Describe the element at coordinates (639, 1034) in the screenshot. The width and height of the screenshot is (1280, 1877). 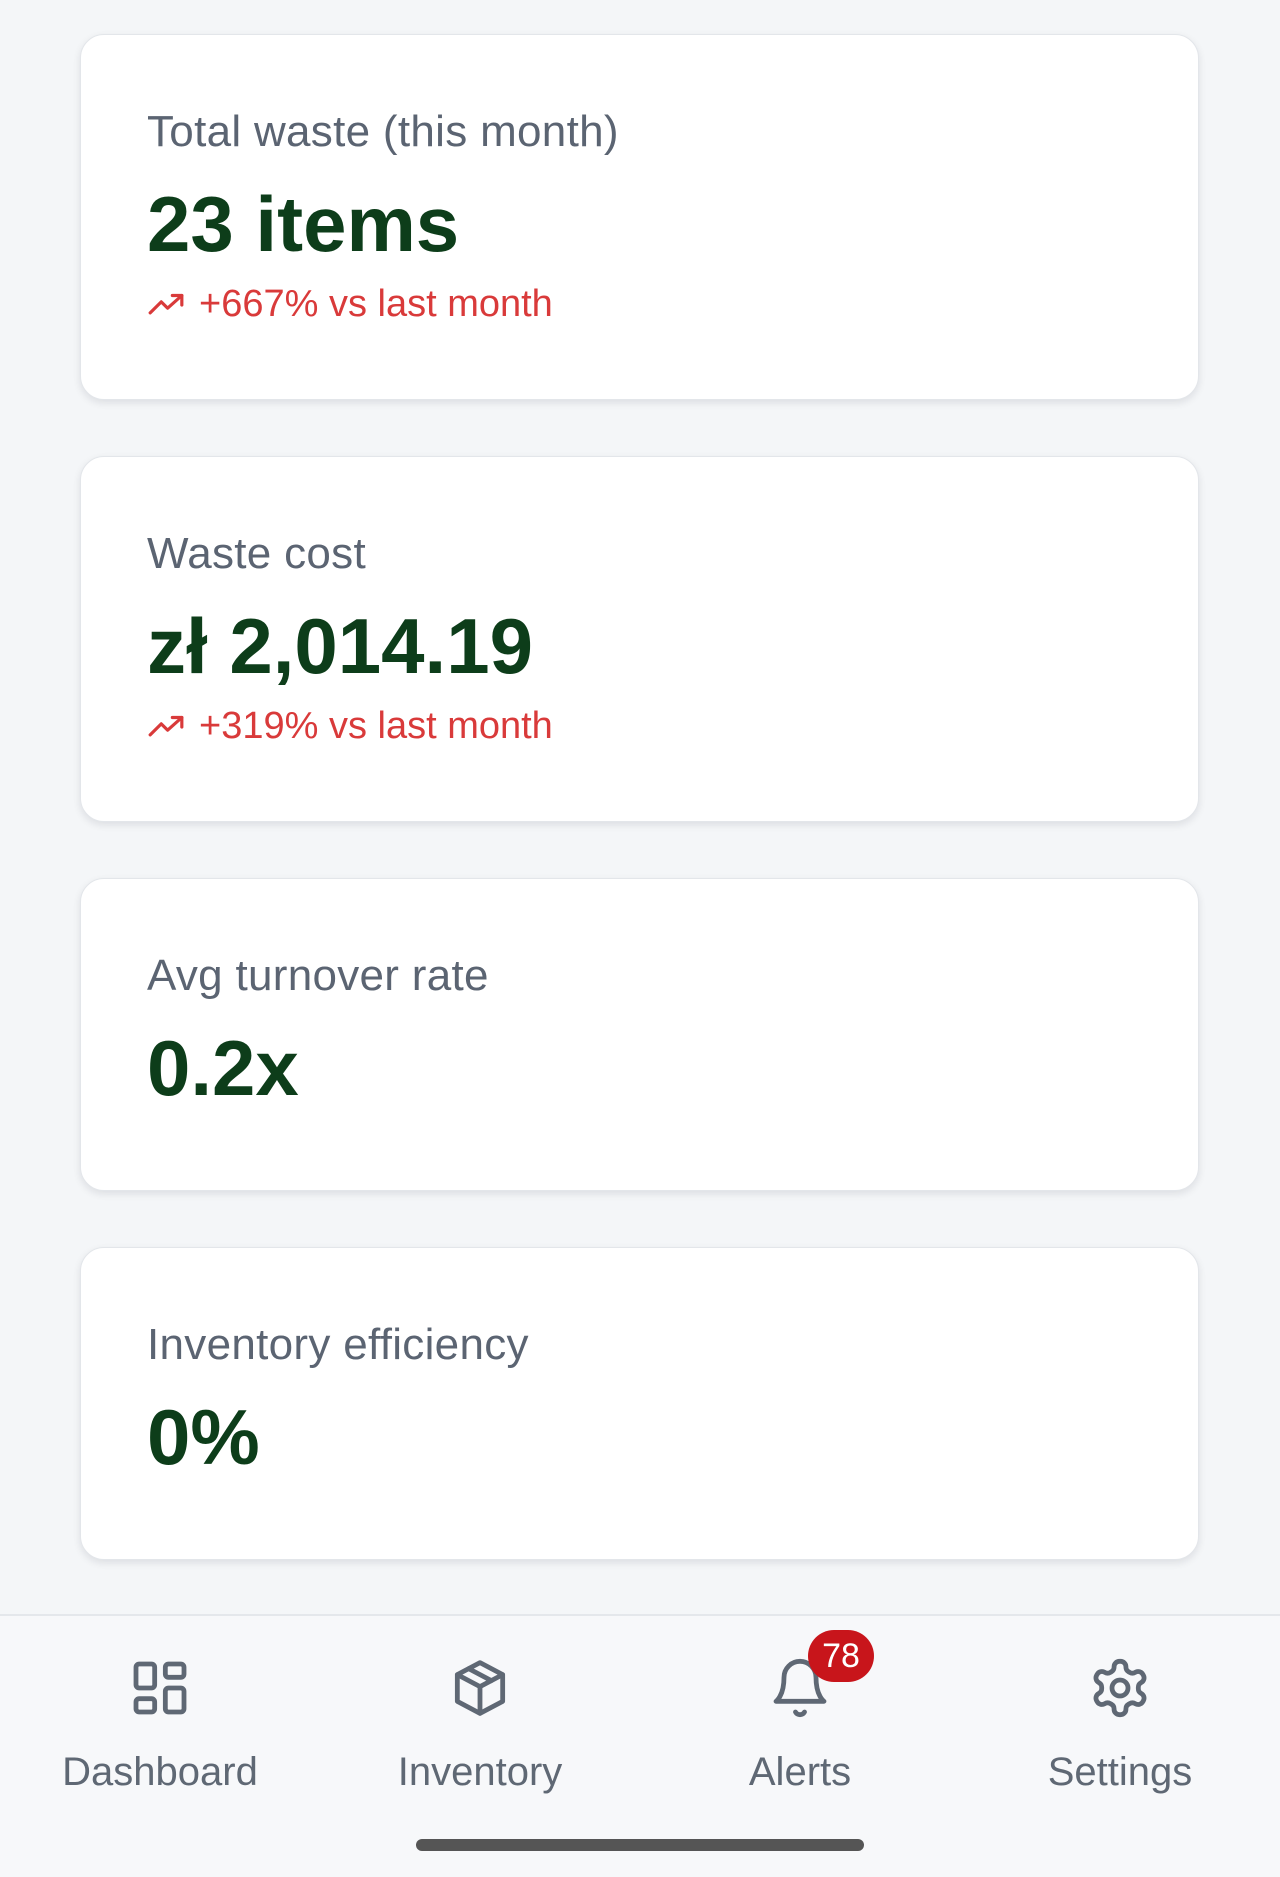
I see `turnover-rate-card: Avg turnover rate 0.2x` at that location.